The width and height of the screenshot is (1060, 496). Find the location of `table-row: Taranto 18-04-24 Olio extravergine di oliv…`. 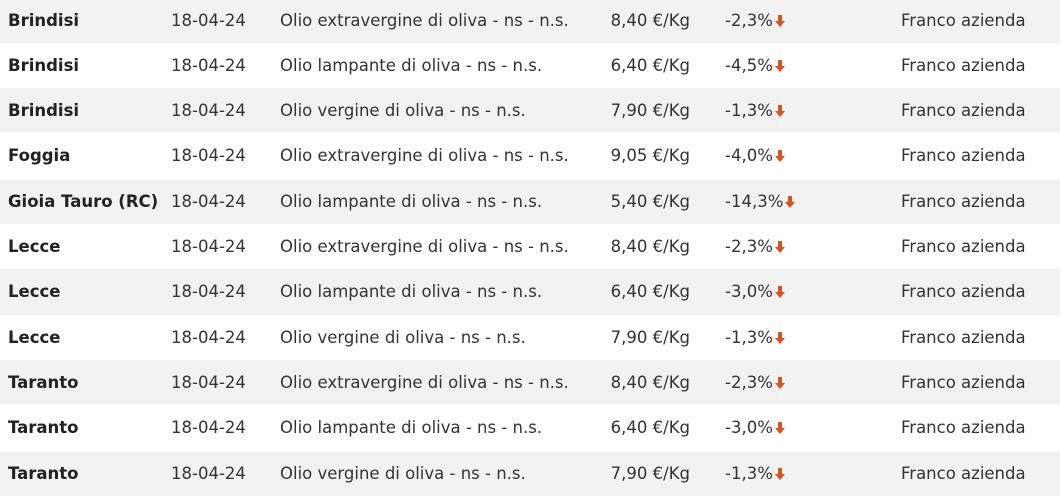

table-row: Taranto 18-04-24 Olio extravergine di oliv… is located at coordinates (530, 382).